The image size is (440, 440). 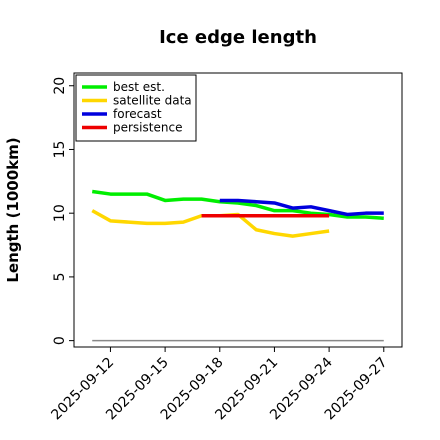 I want to click on y-tick-label: 15, so click(x=60, y=150).